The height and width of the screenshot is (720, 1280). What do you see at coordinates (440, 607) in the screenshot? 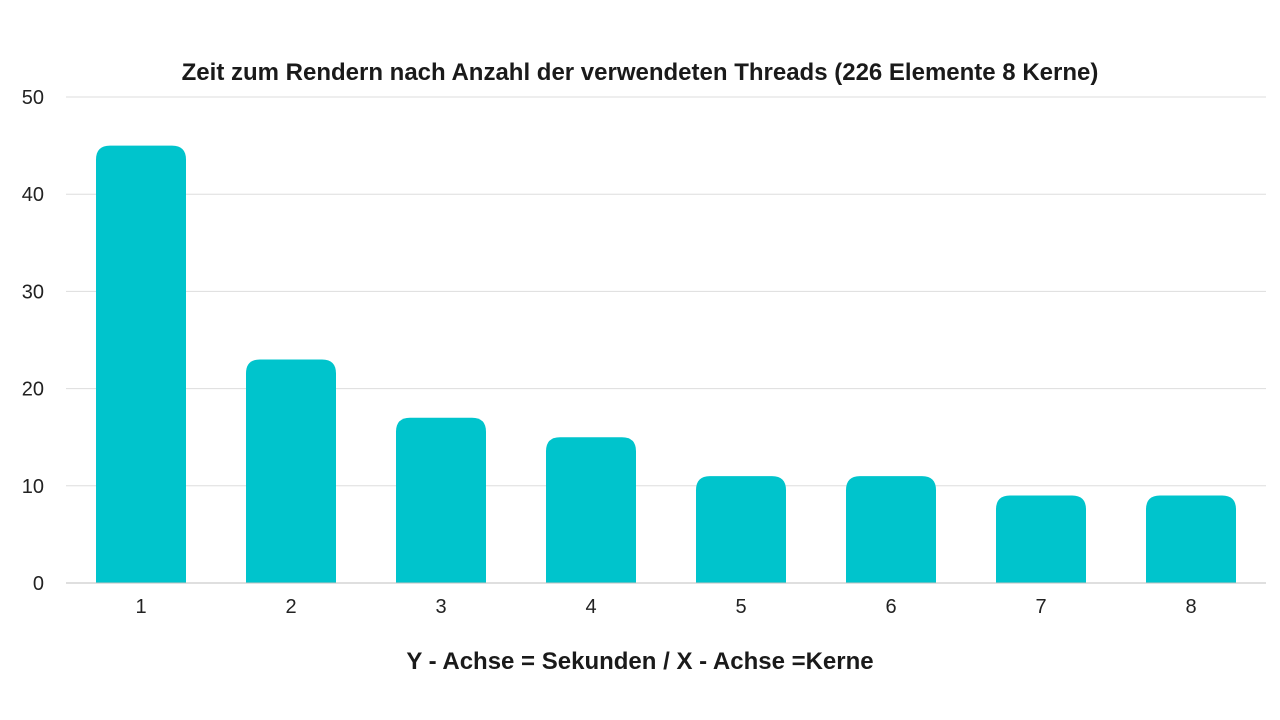
I see `x-tick-label: 3` at bounding box center [440, 607].